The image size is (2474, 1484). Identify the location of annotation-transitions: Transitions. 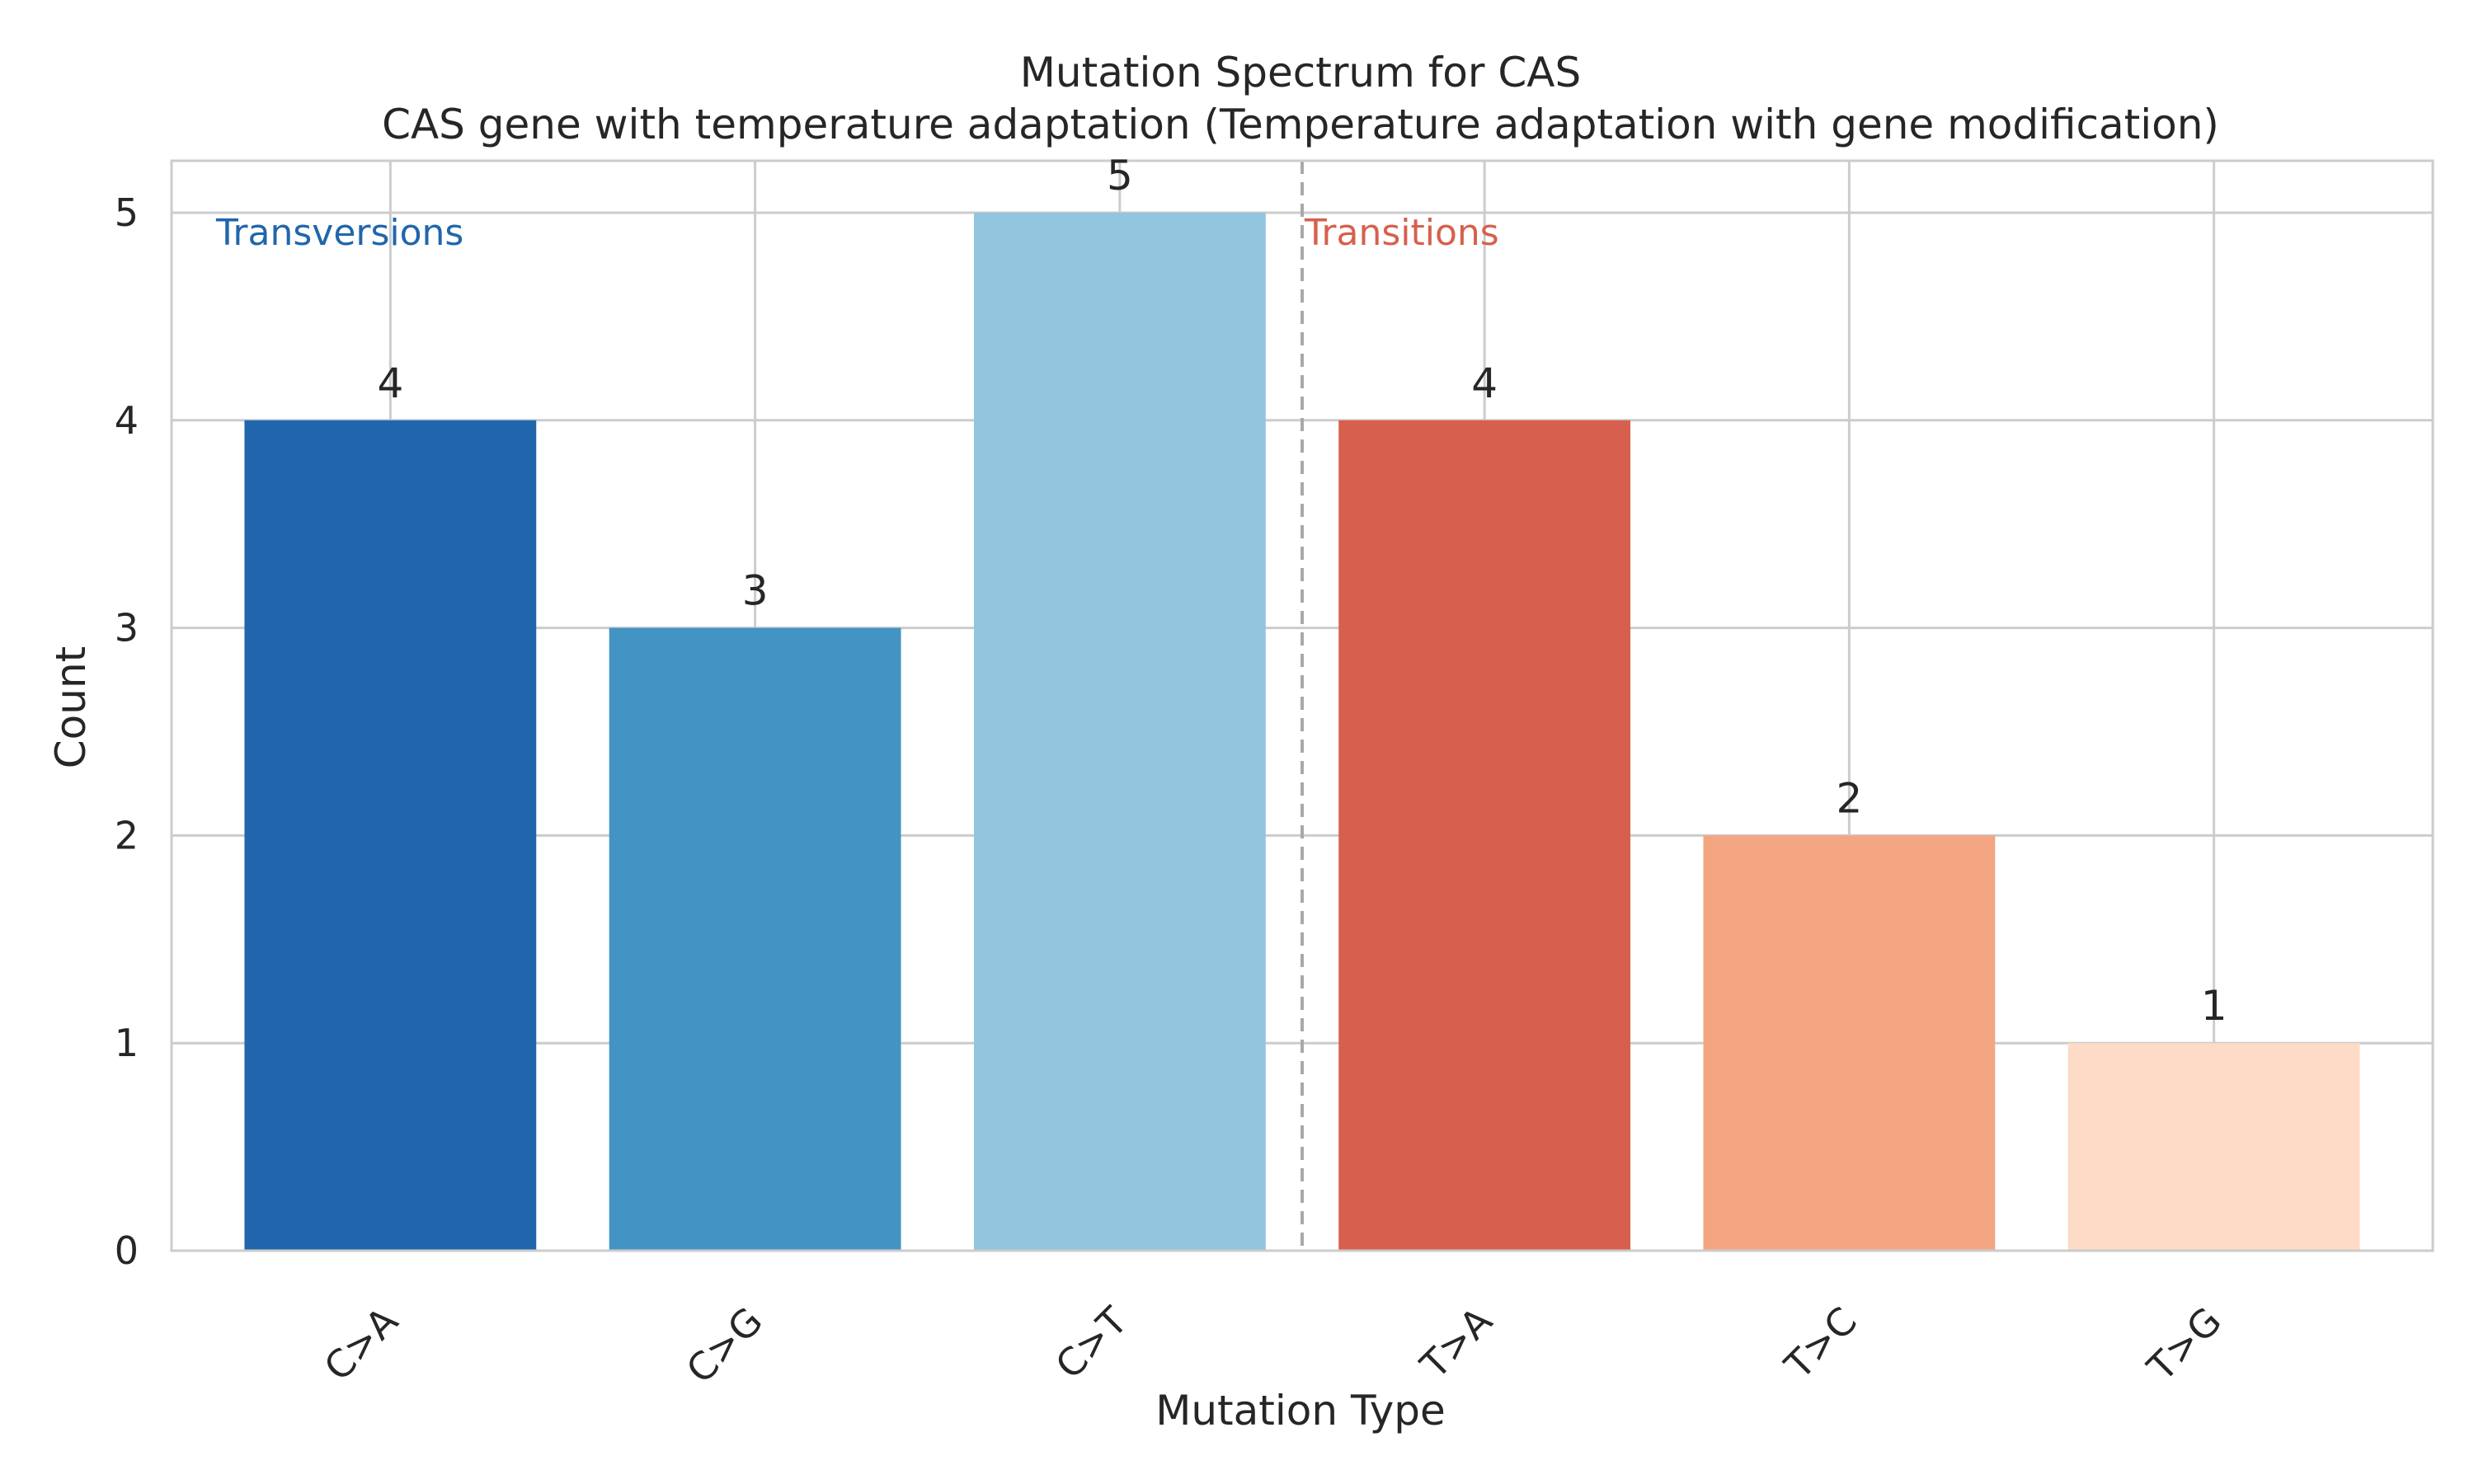
(1401, 233).